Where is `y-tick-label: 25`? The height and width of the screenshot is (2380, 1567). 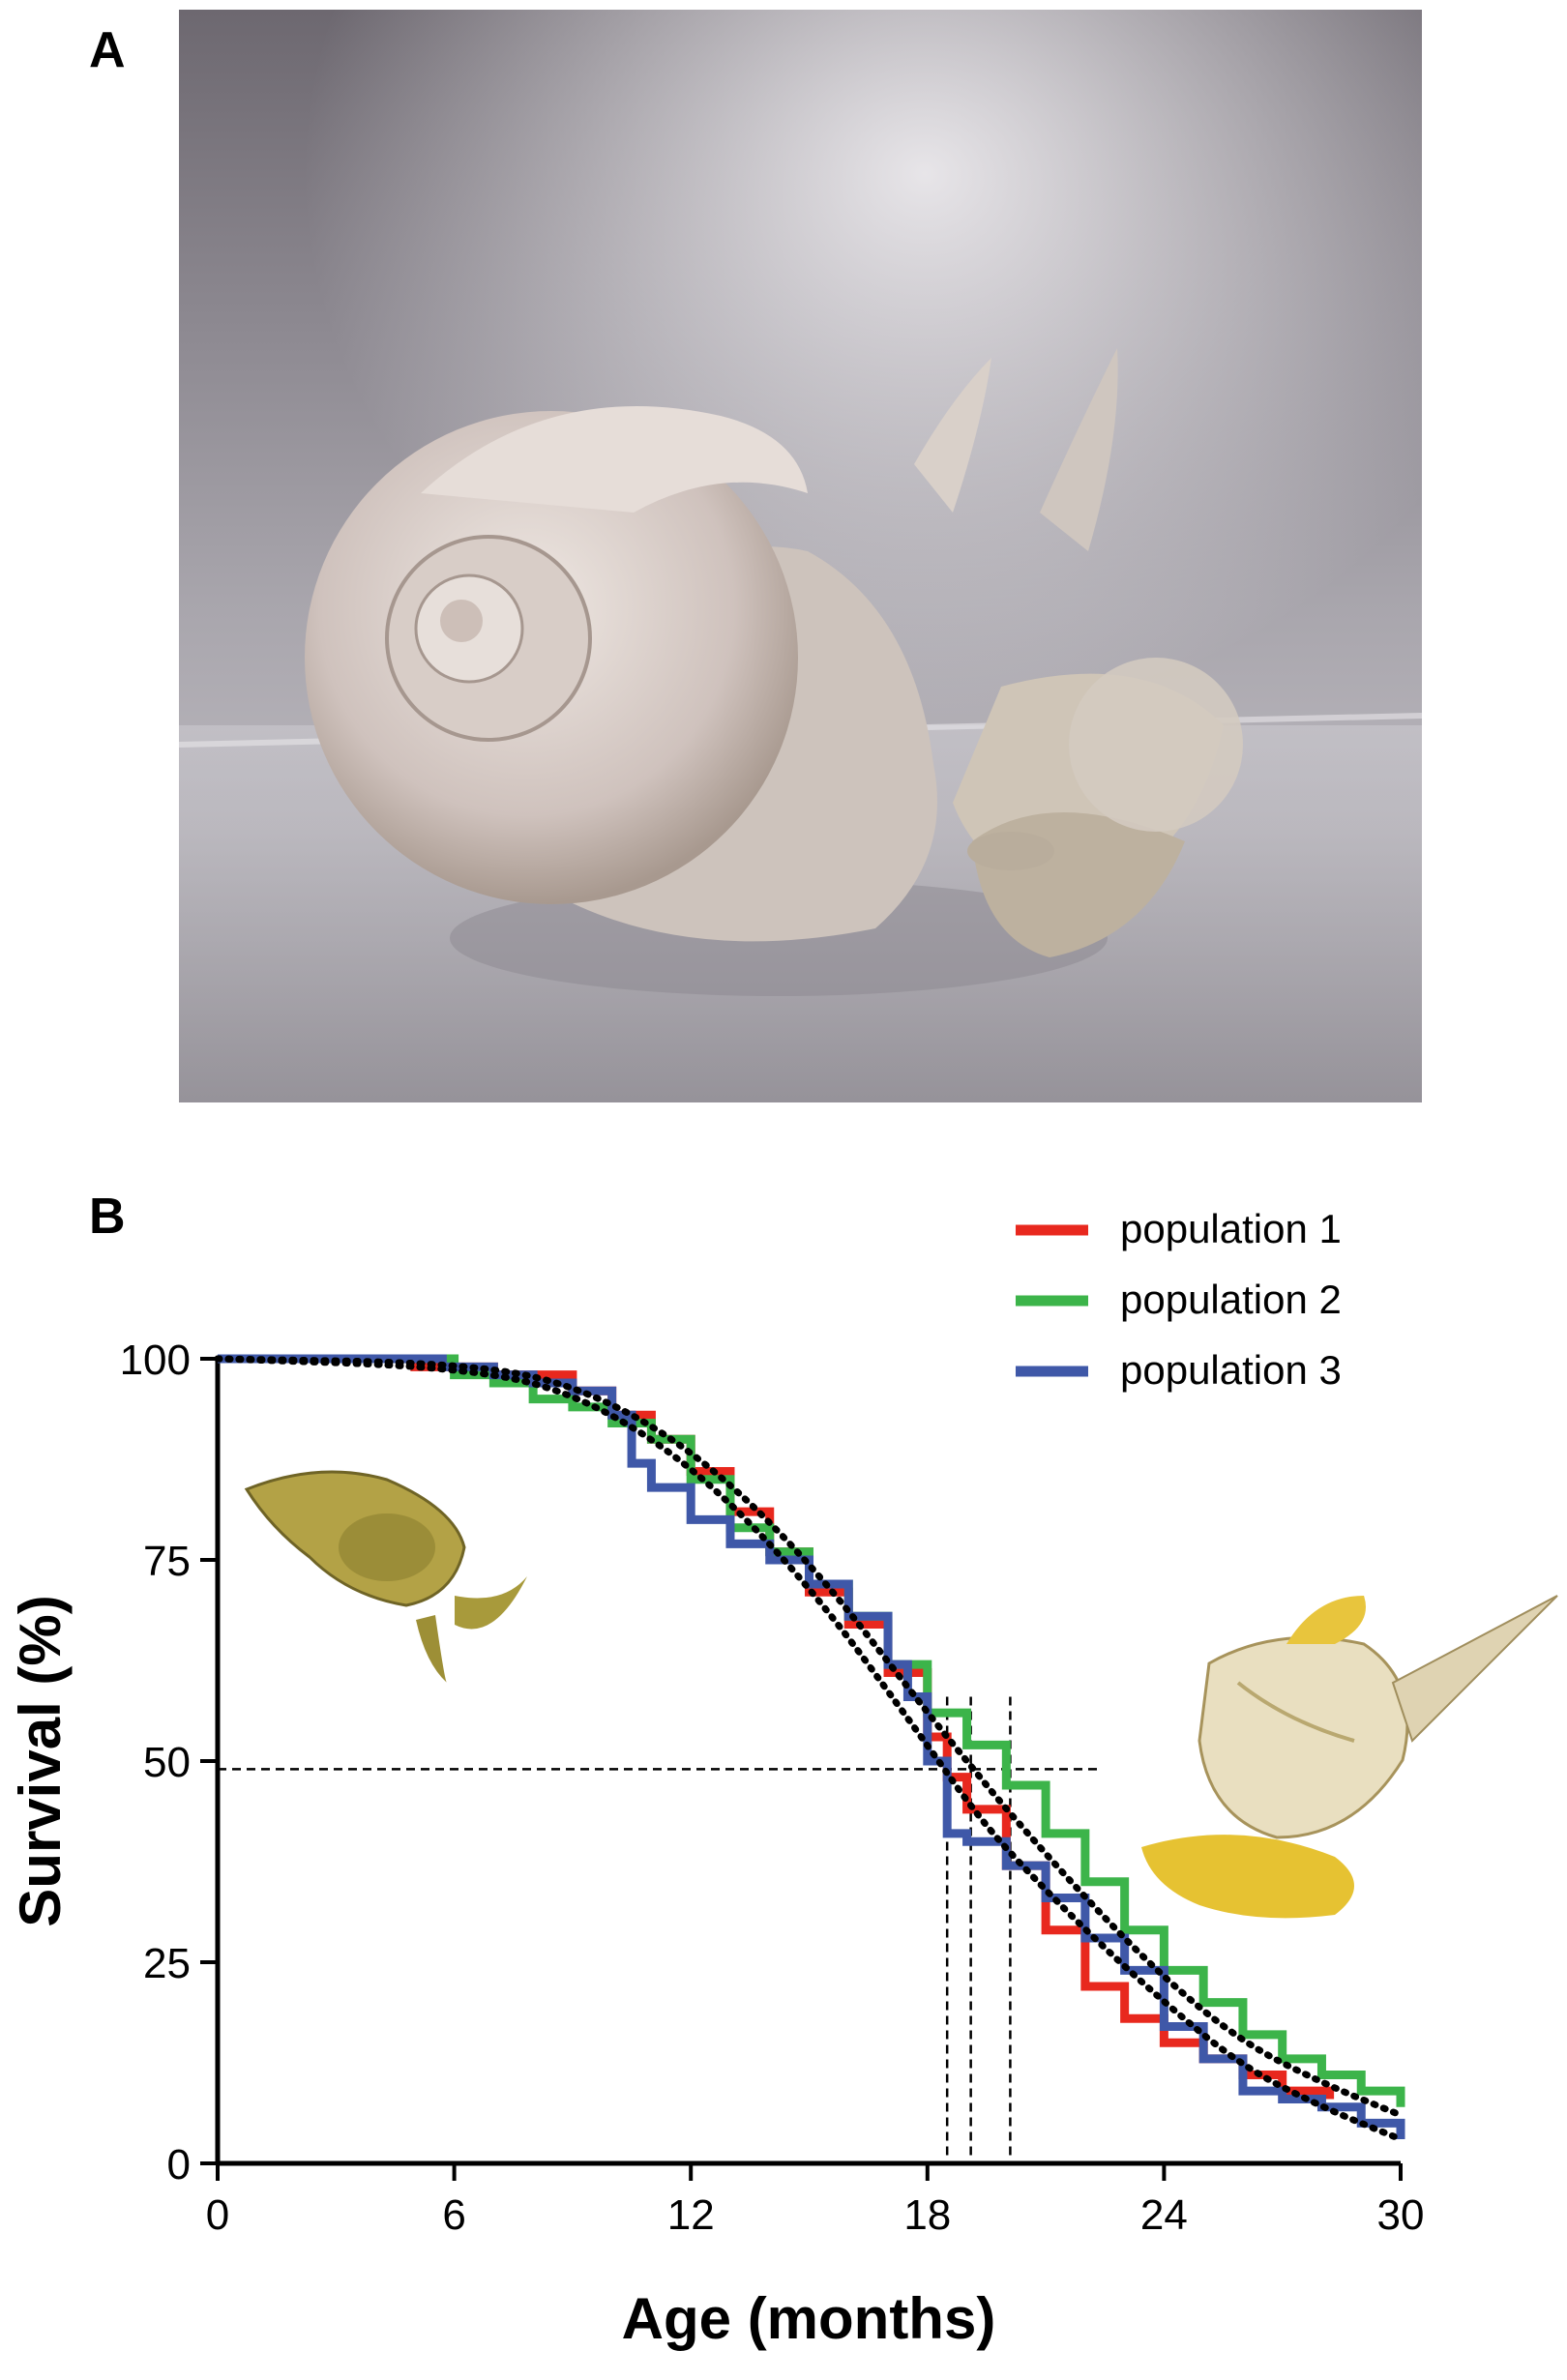
y-tick-label: 25 is located at coordinates (167, 1964).